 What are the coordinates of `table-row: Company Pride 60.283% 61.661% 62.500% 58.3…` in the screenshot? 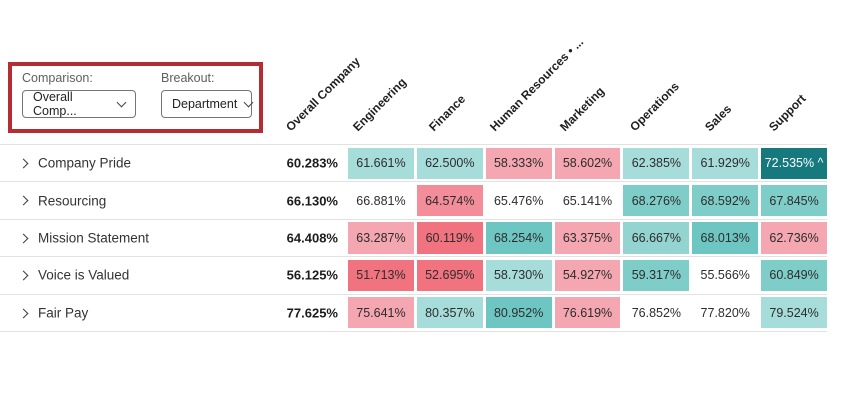 It's located at (414, 164).